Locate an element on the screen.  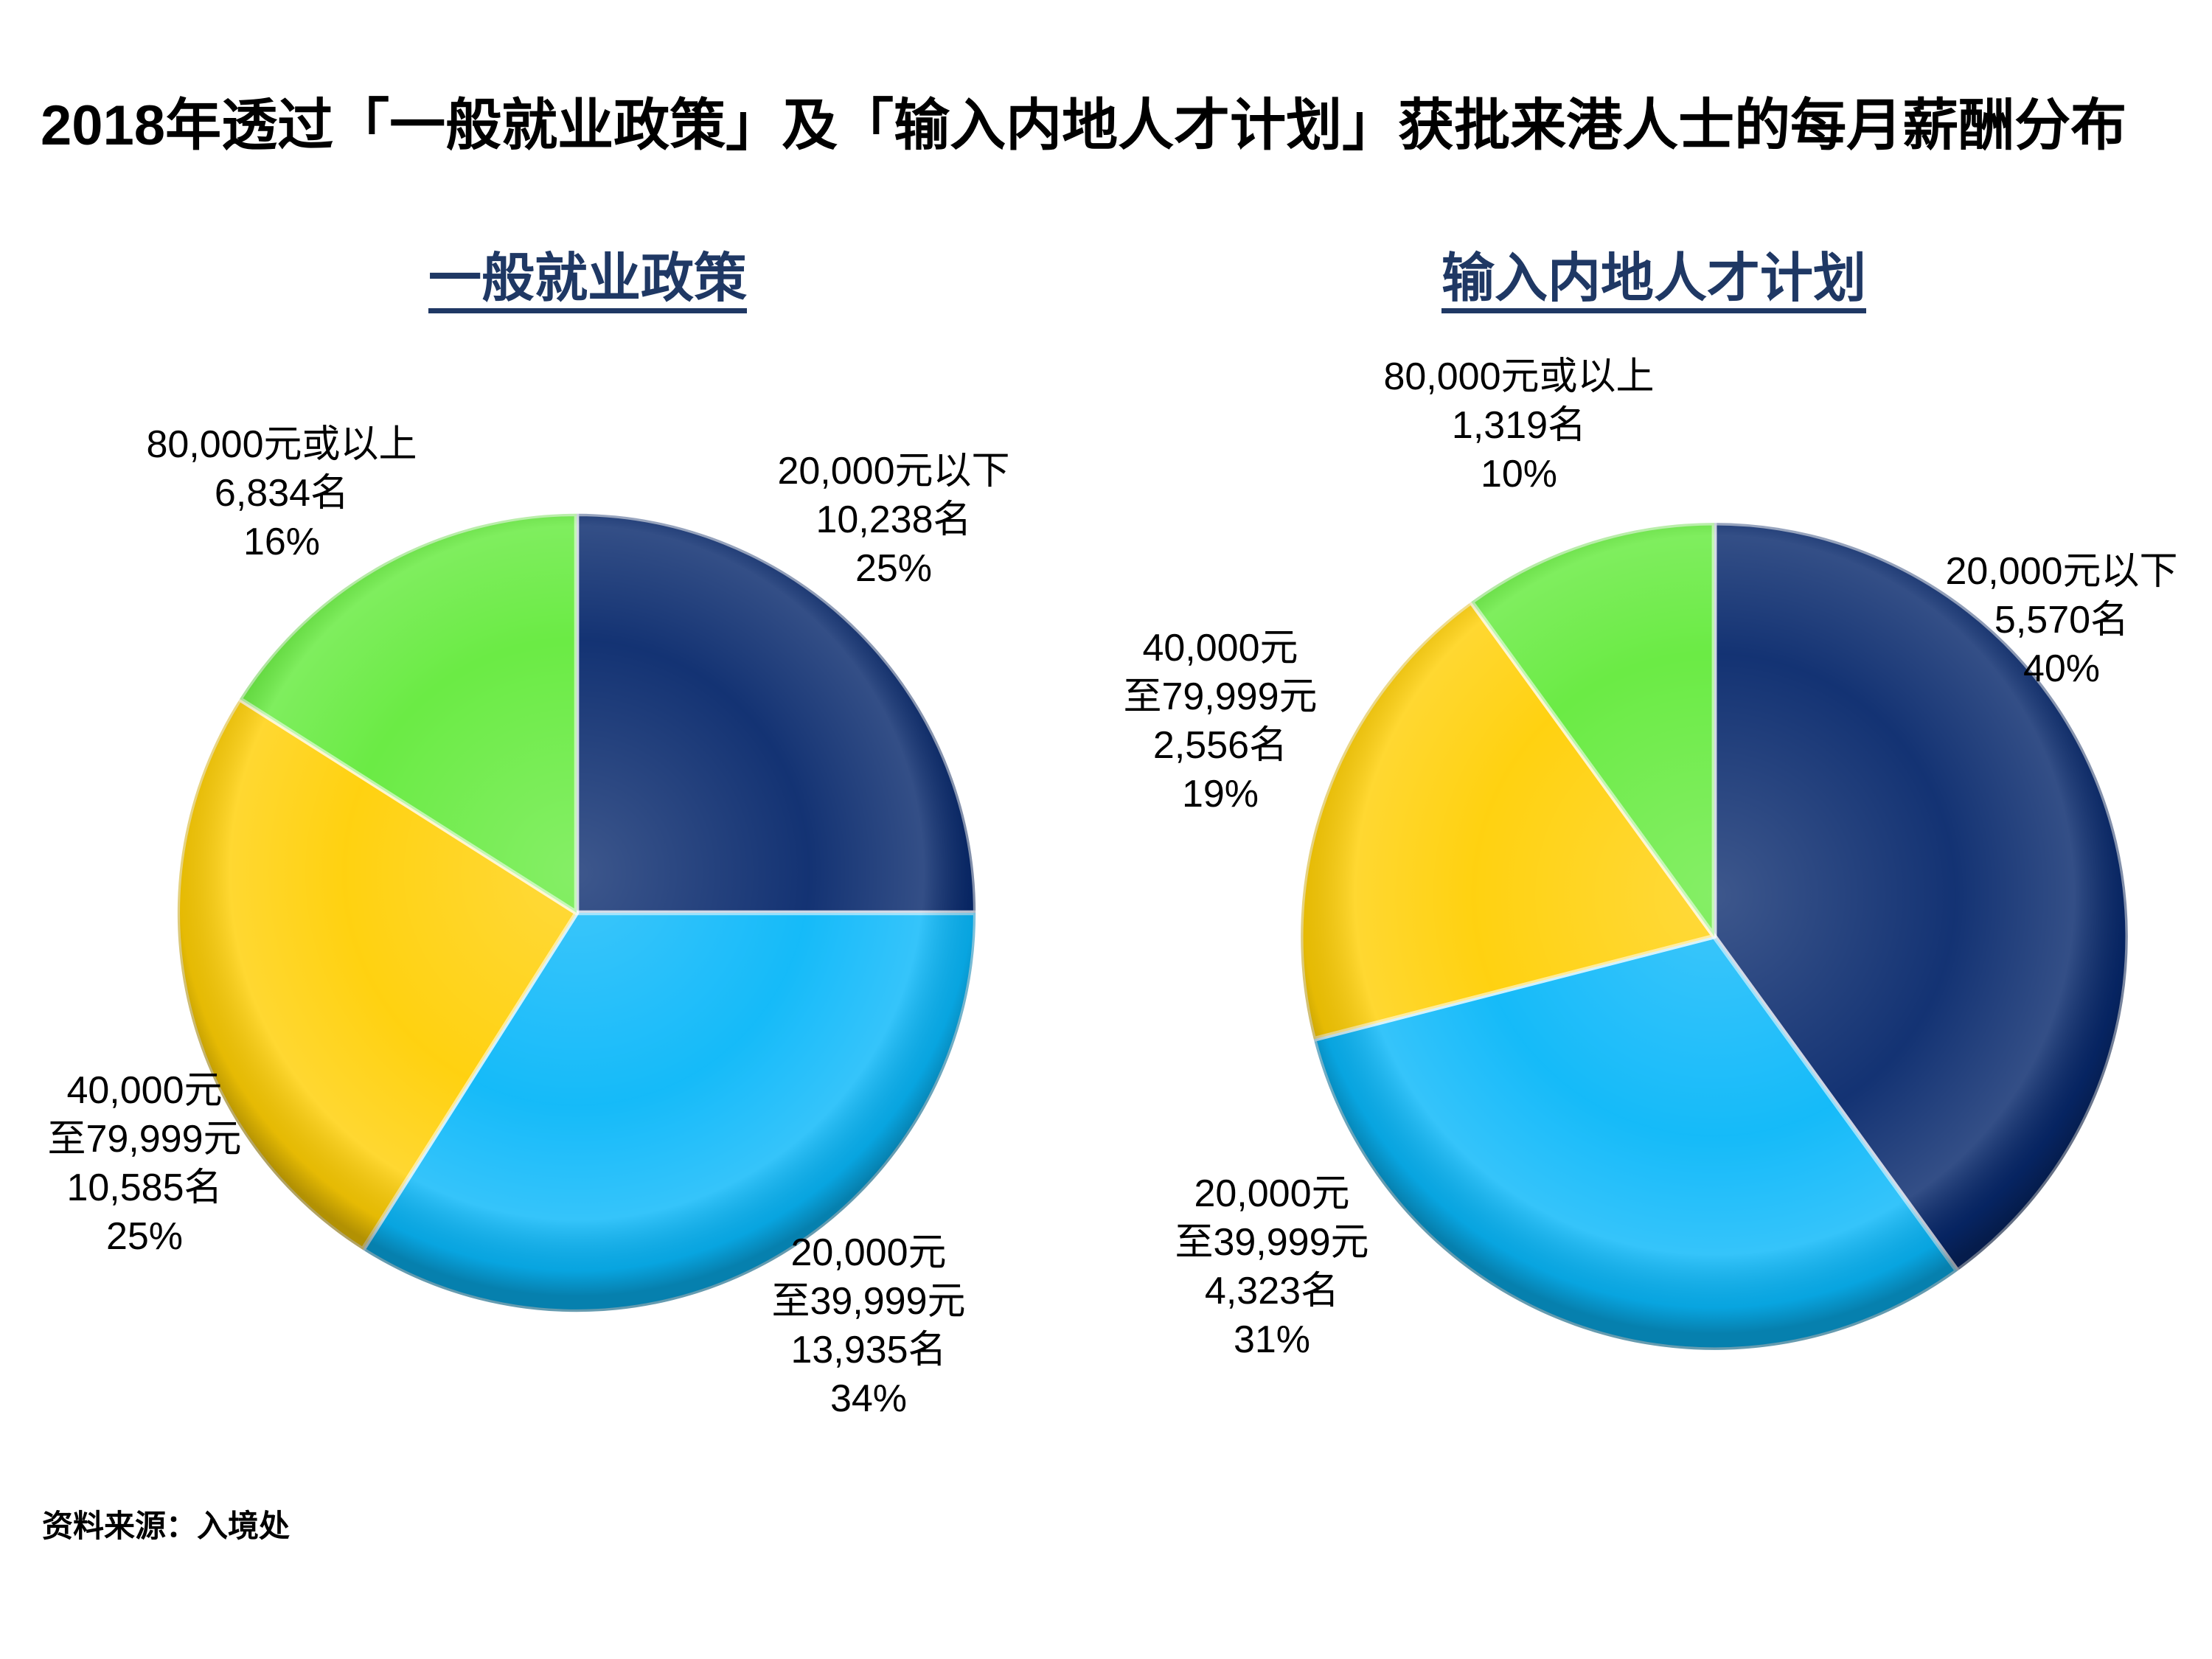
label-percent: 40% is located at coordinates (2062, 668).